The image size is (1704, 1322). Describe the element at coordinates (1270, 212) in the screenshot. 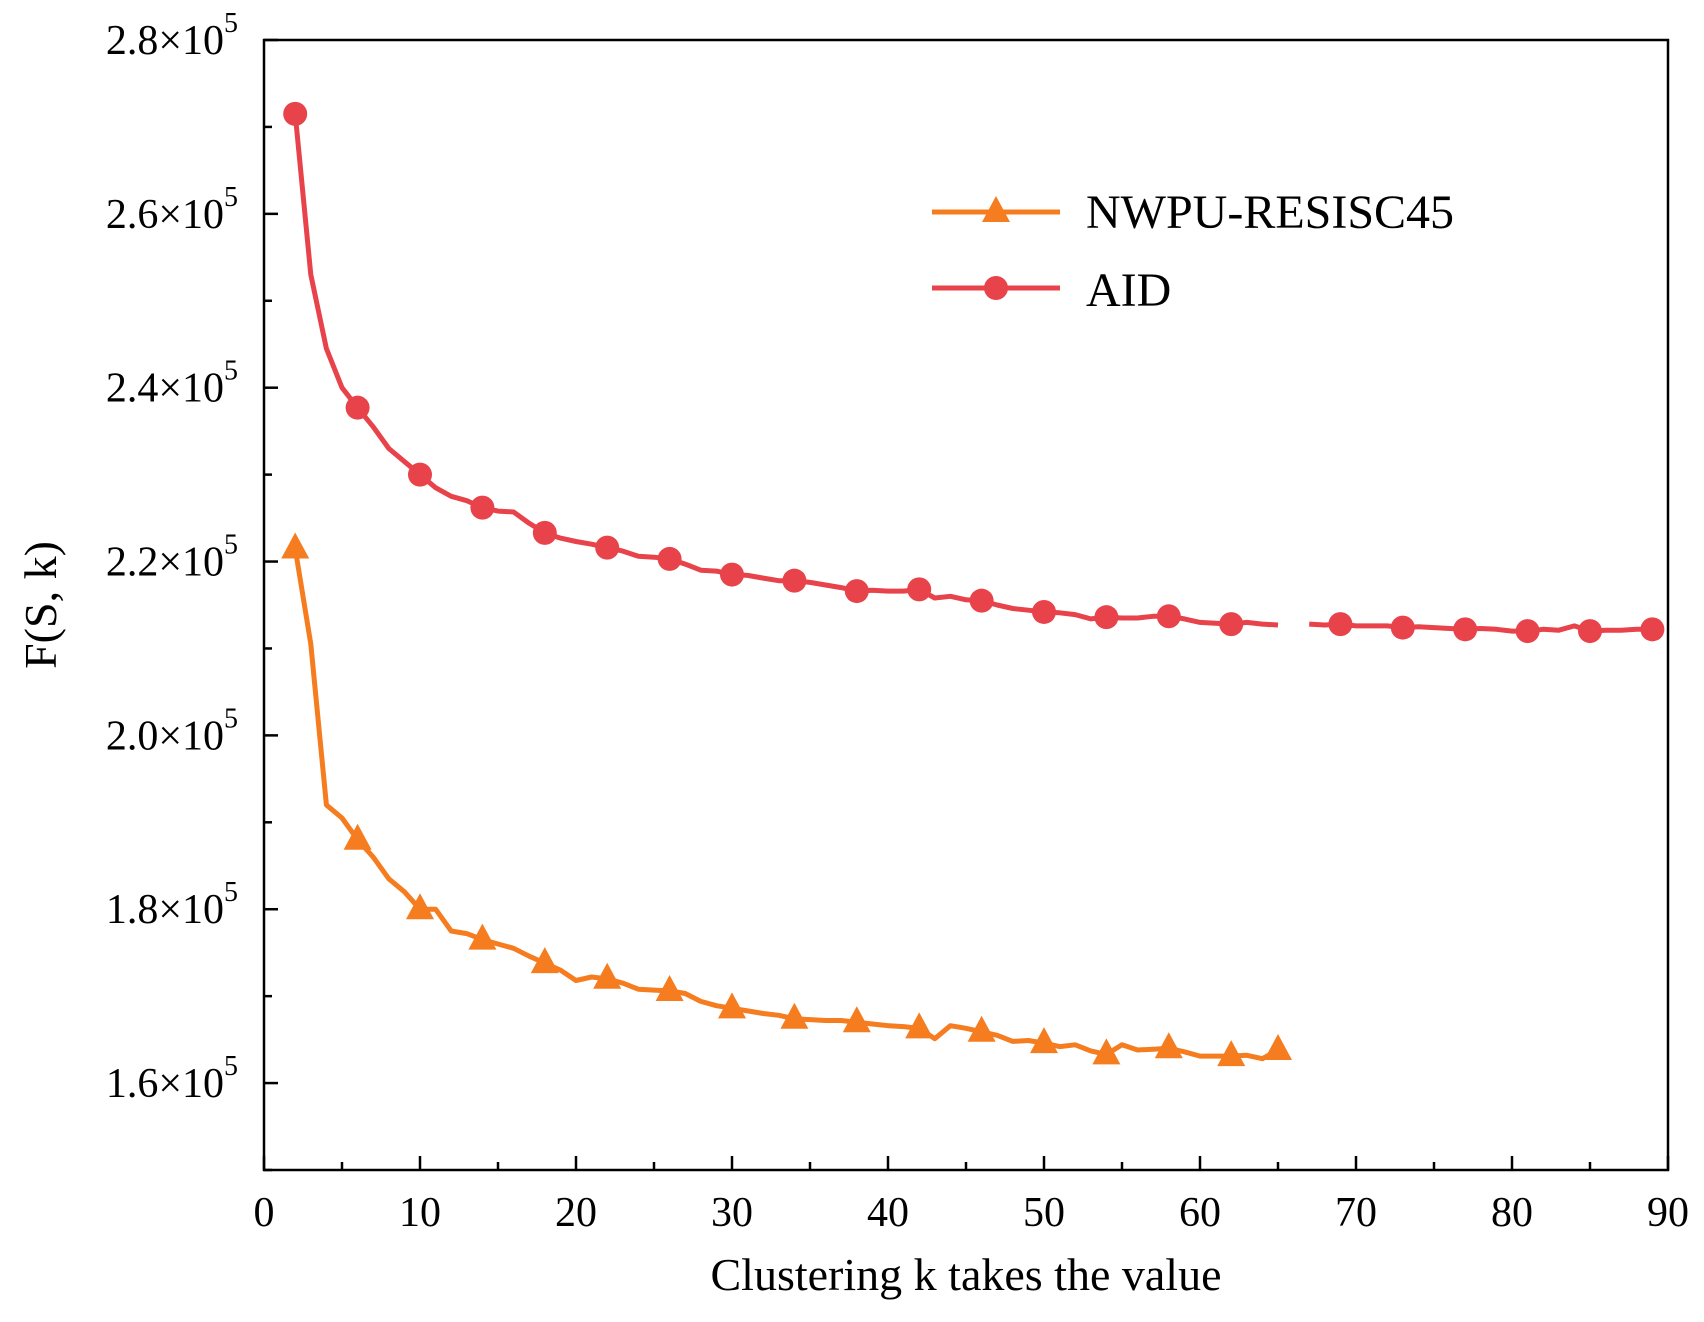

I see `legend-label-nwpu: NWPU-RESISC45` at that location.